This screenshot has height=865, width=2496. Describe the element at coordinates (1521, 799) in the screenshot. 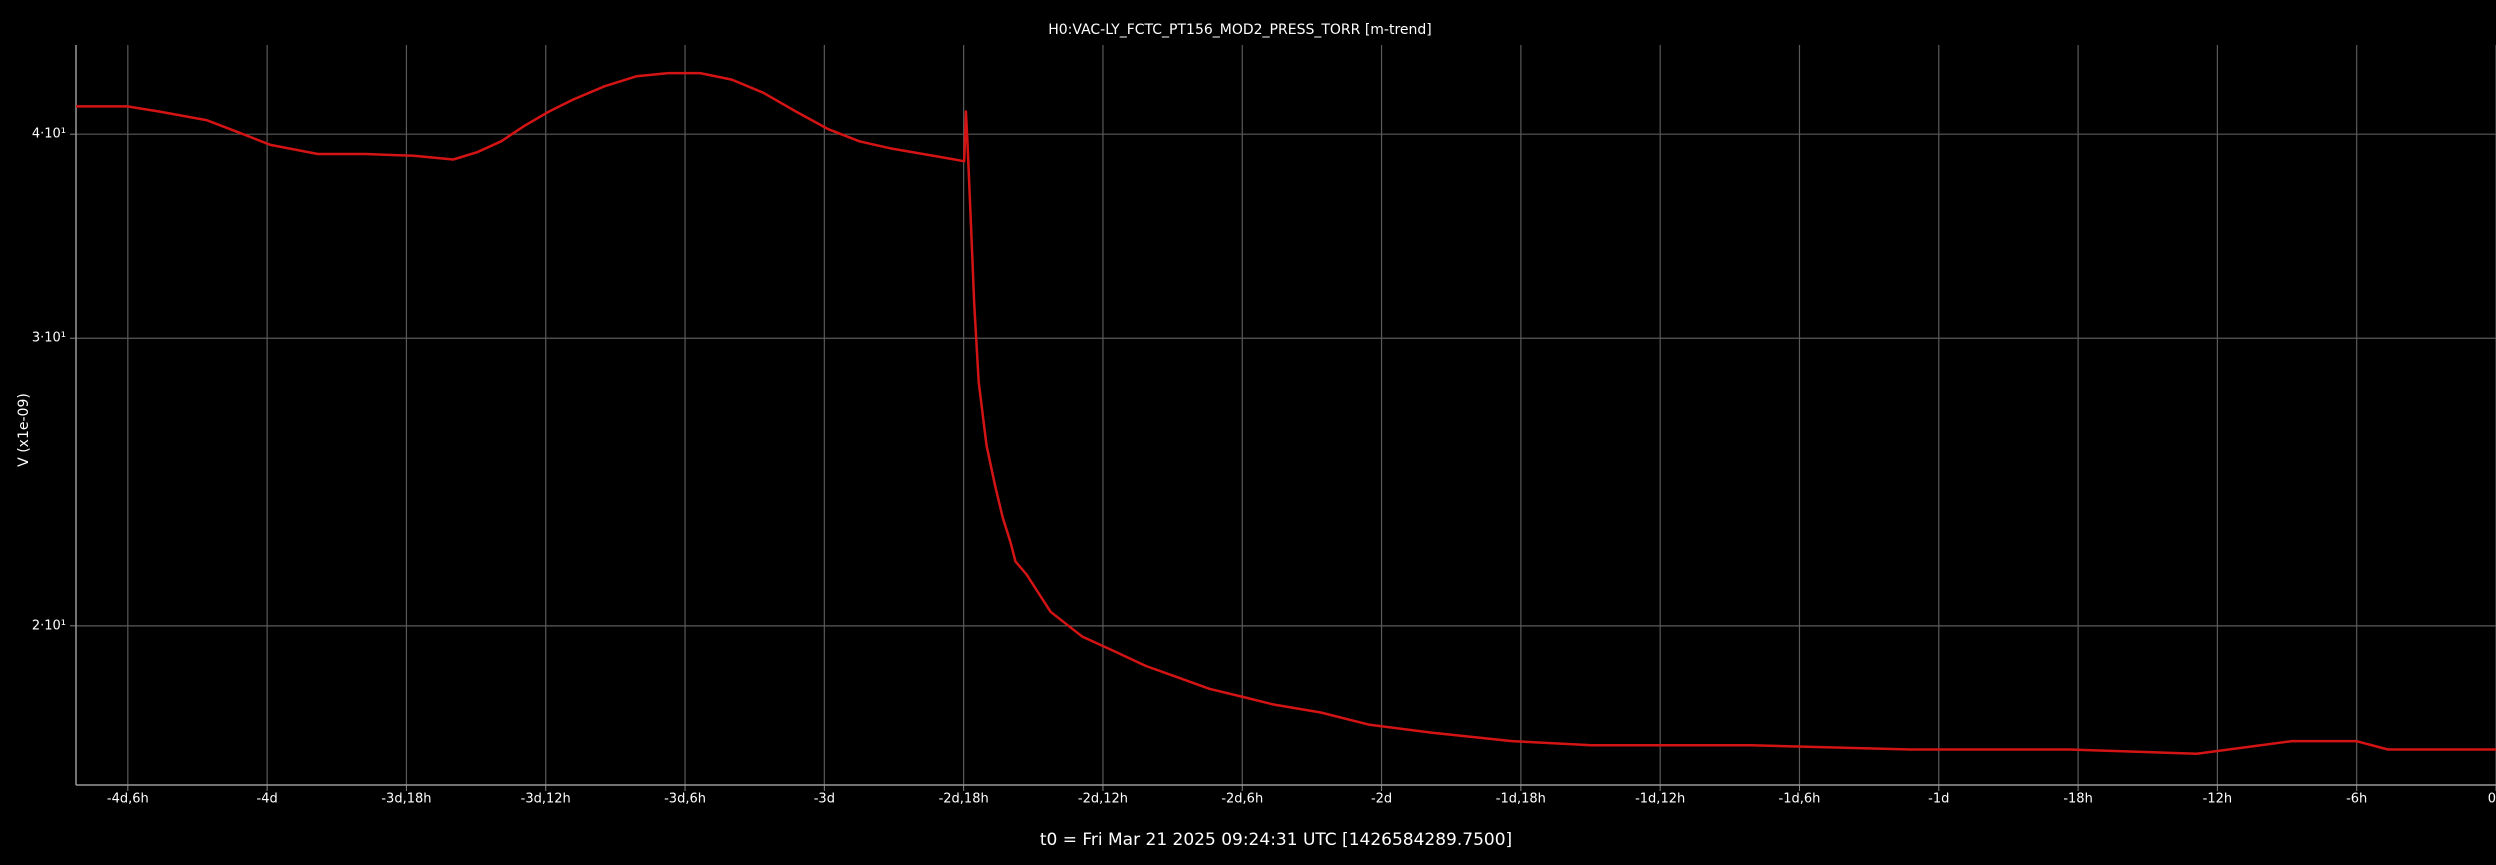

I see `x-tick-label: -1d,18h` at that location.